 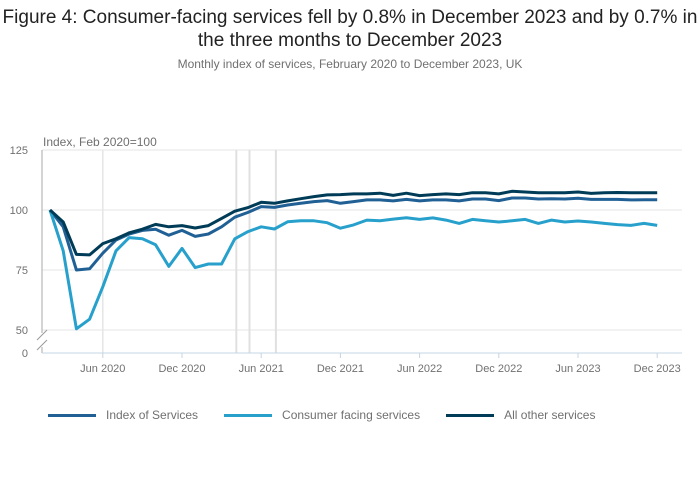 I want to click on x-tick-label: Dec 2022, so click(x=498, y=369).